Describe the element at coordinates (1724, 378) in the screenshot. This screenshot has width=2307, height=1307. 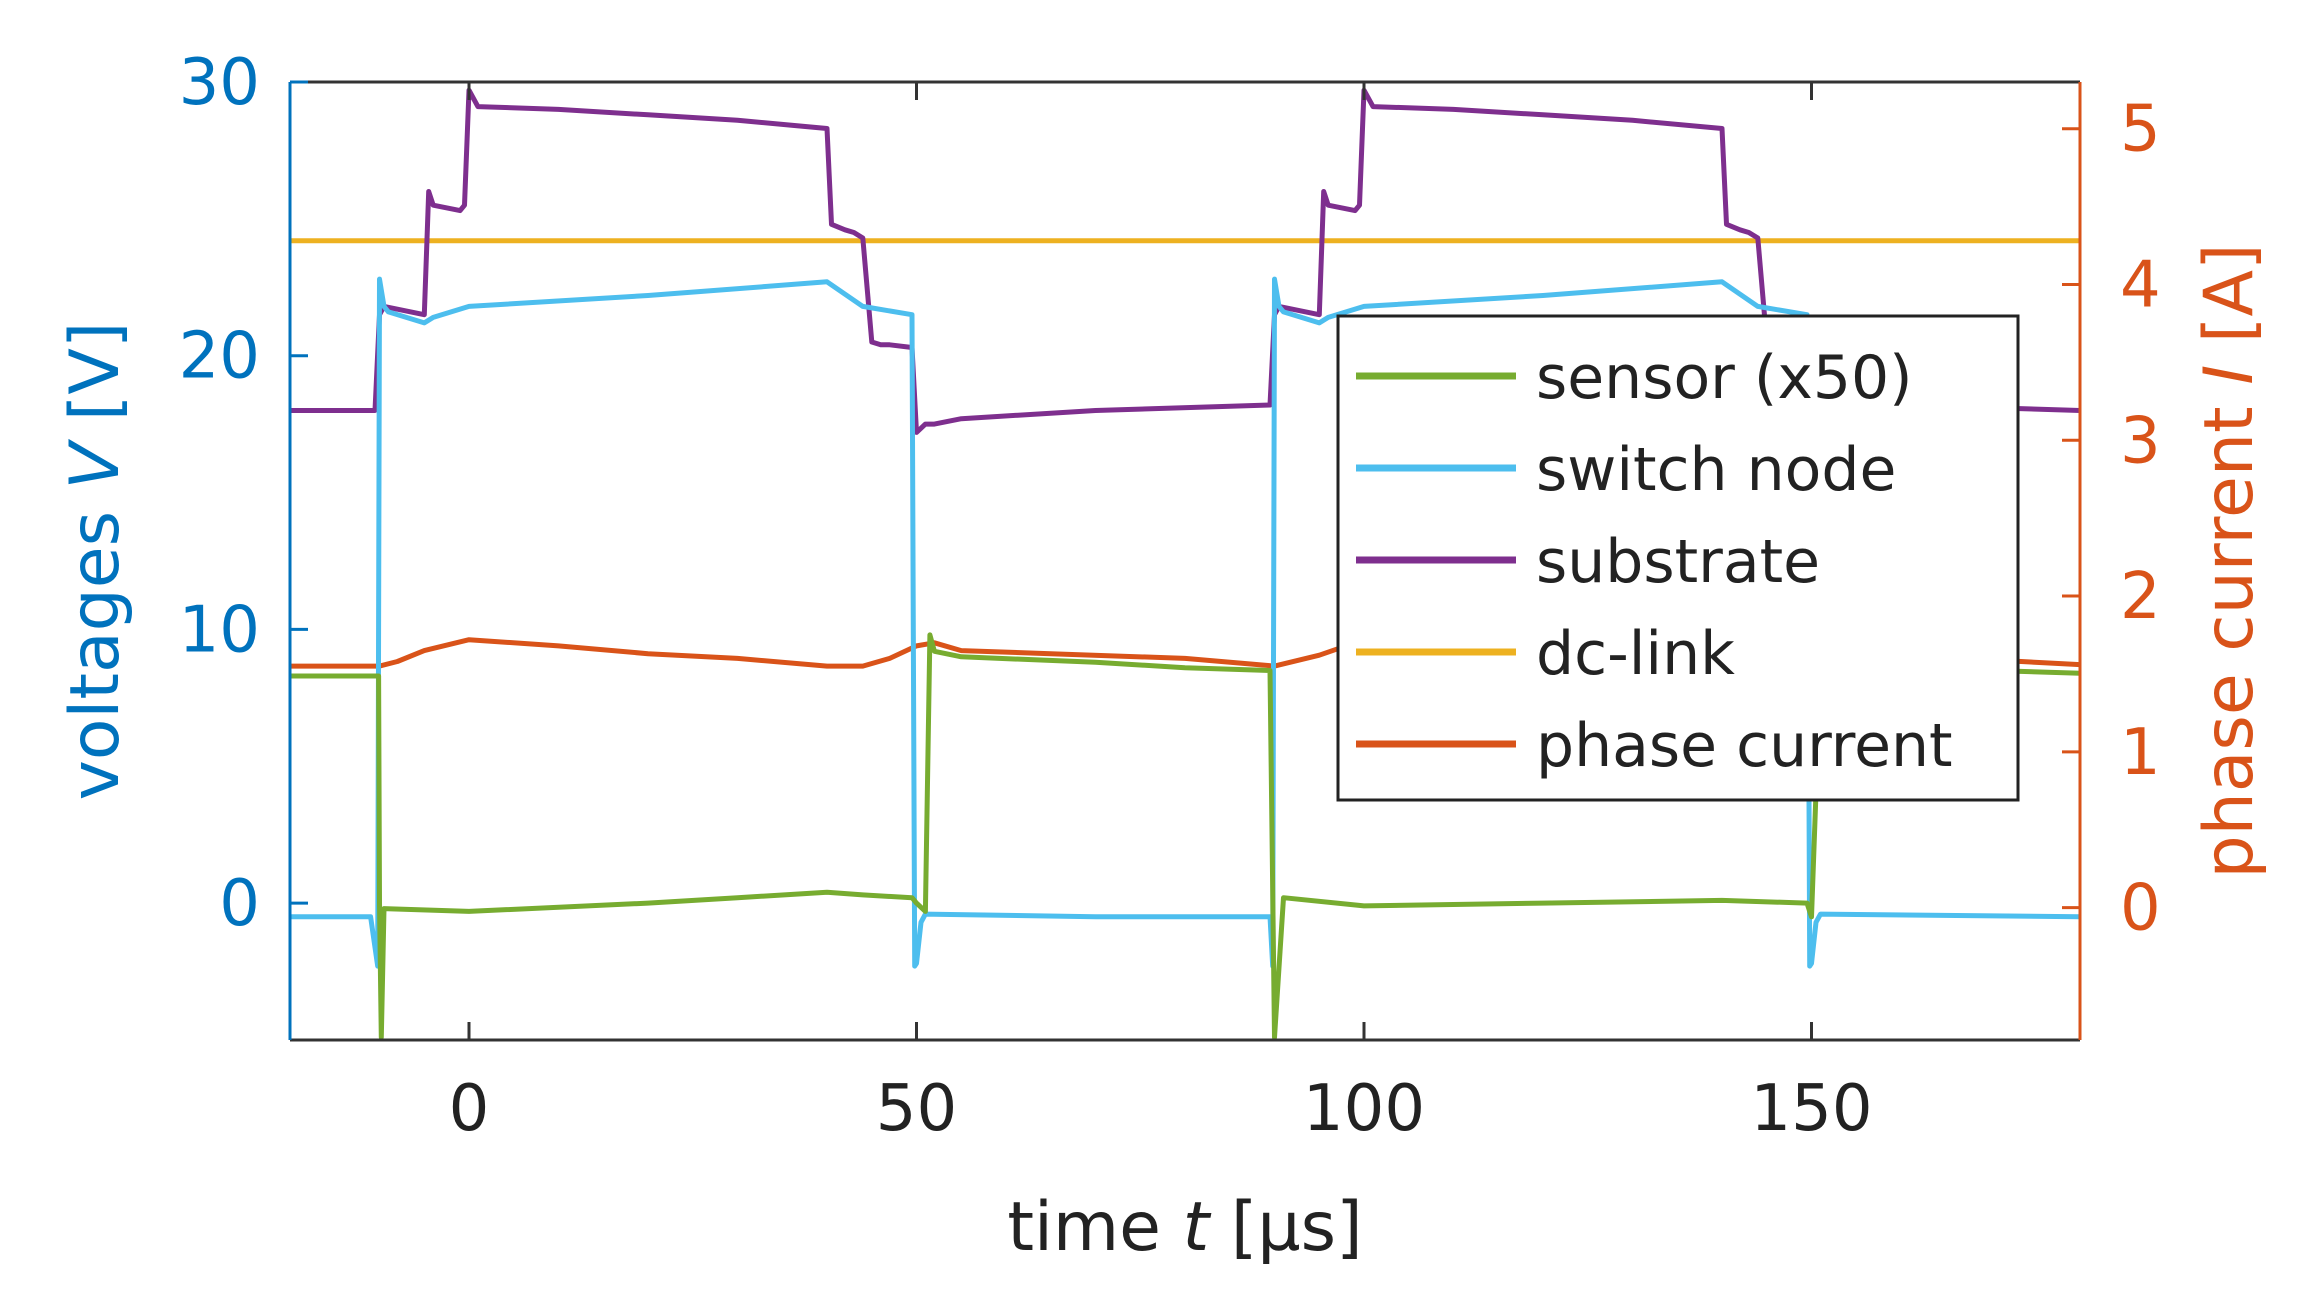
I see `legend-label: sensor (x50)` at that location.